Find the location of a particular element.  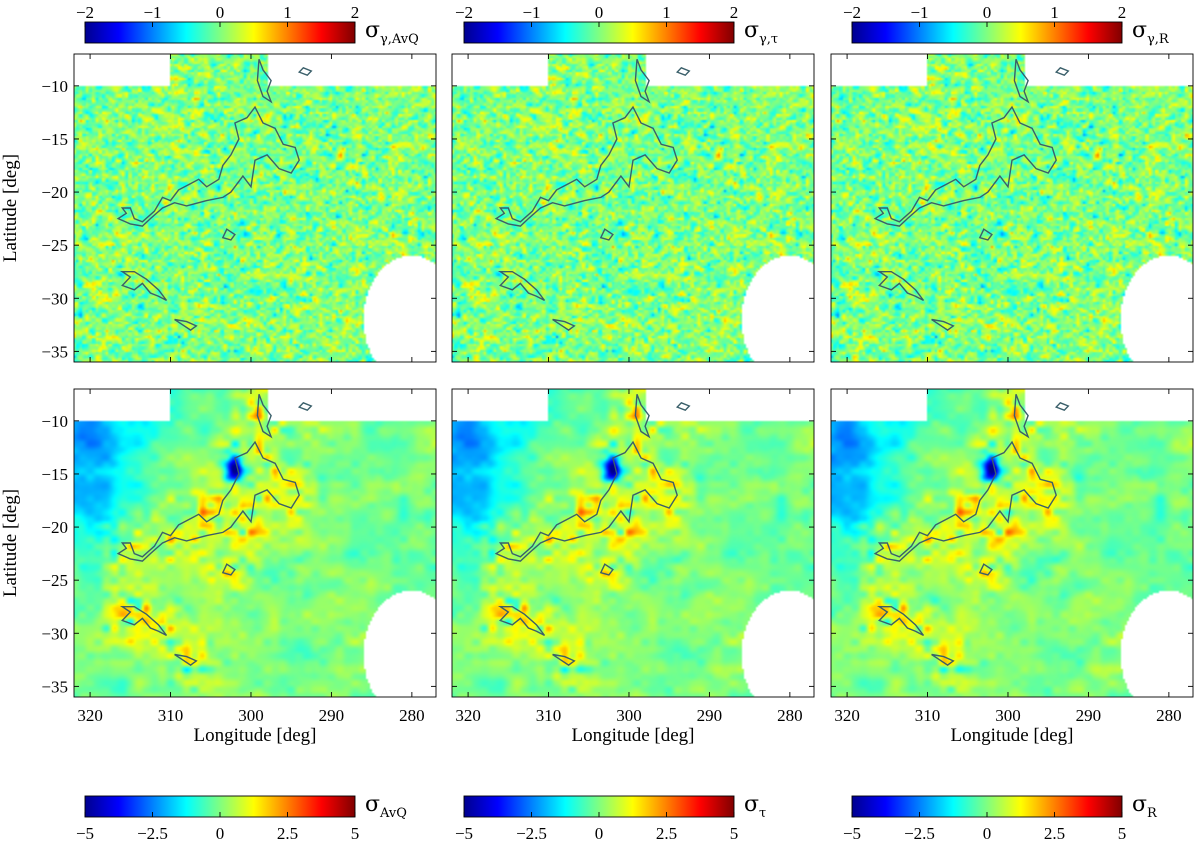

y-tick-label: −15 is located at coordinates (54, 139).